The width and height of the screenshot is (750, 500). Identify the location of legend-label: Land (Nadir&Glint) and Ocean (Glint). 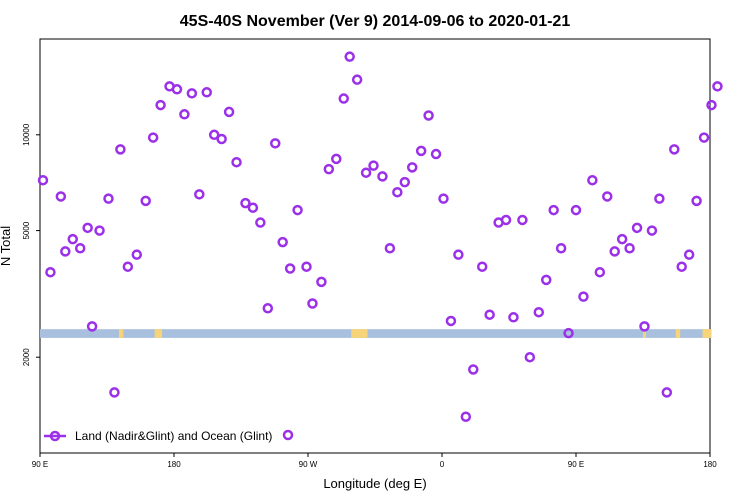
(173, 436).